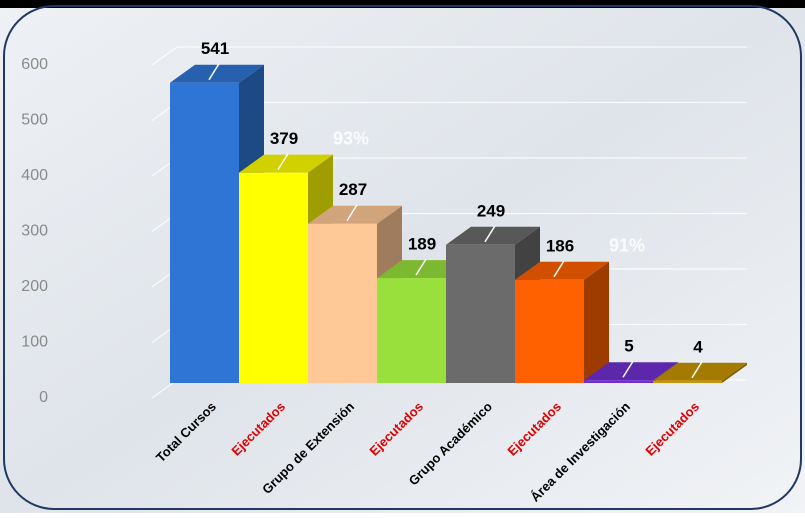 Image resolution: width=805 pixels, height=518 pixels. What do you see at coordinates (422, 244) in the screenshot?
I see `data-label: 189` at bounding box center [422, 244].